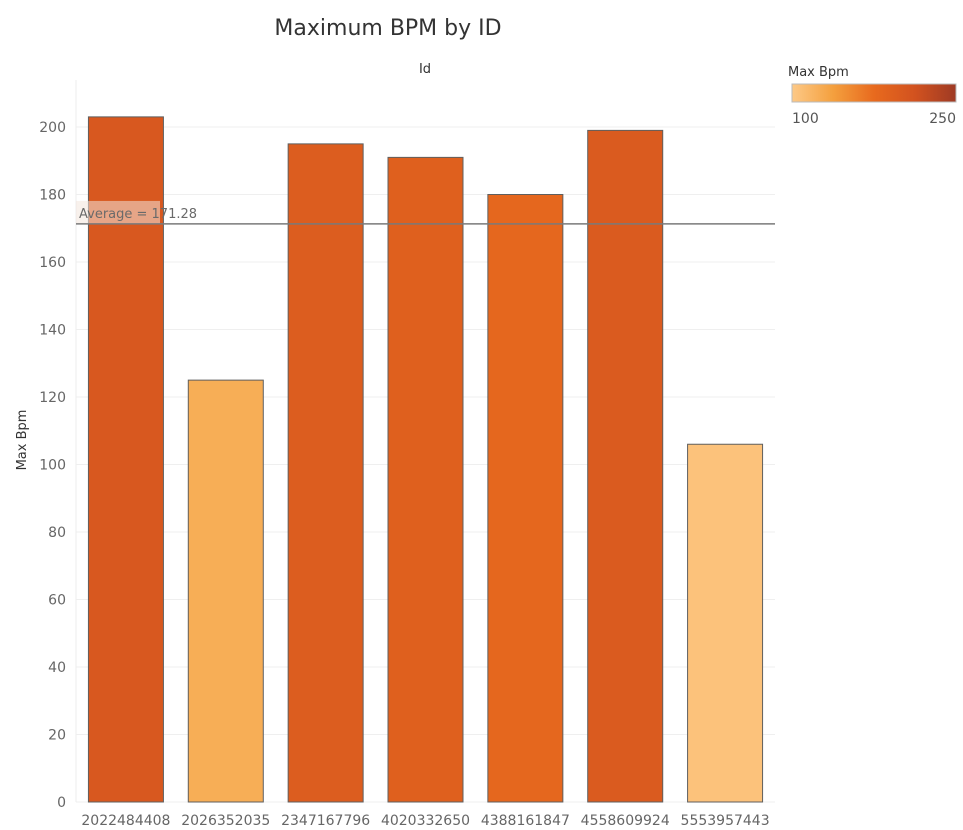  I want to click on chart-title: Maximum BPM by ID, so click(387, 28).